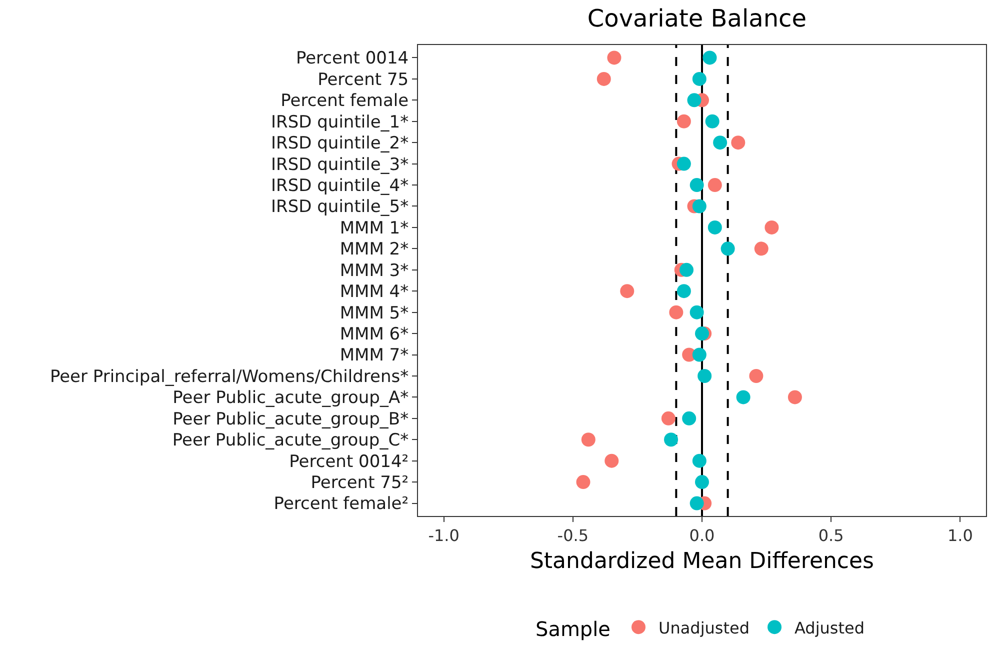 The height and width of the screenshot is (650, 990). I want to click on y-tick-label: MMM 3*, so click(374, 270).